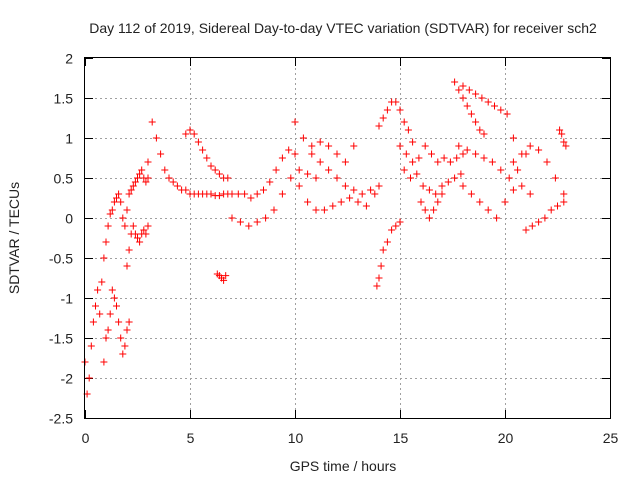  What do you see at coordinates (61, 419) in the screenshot?
I see `y-tick-label: -2.5` at bounding box center [61, 419].